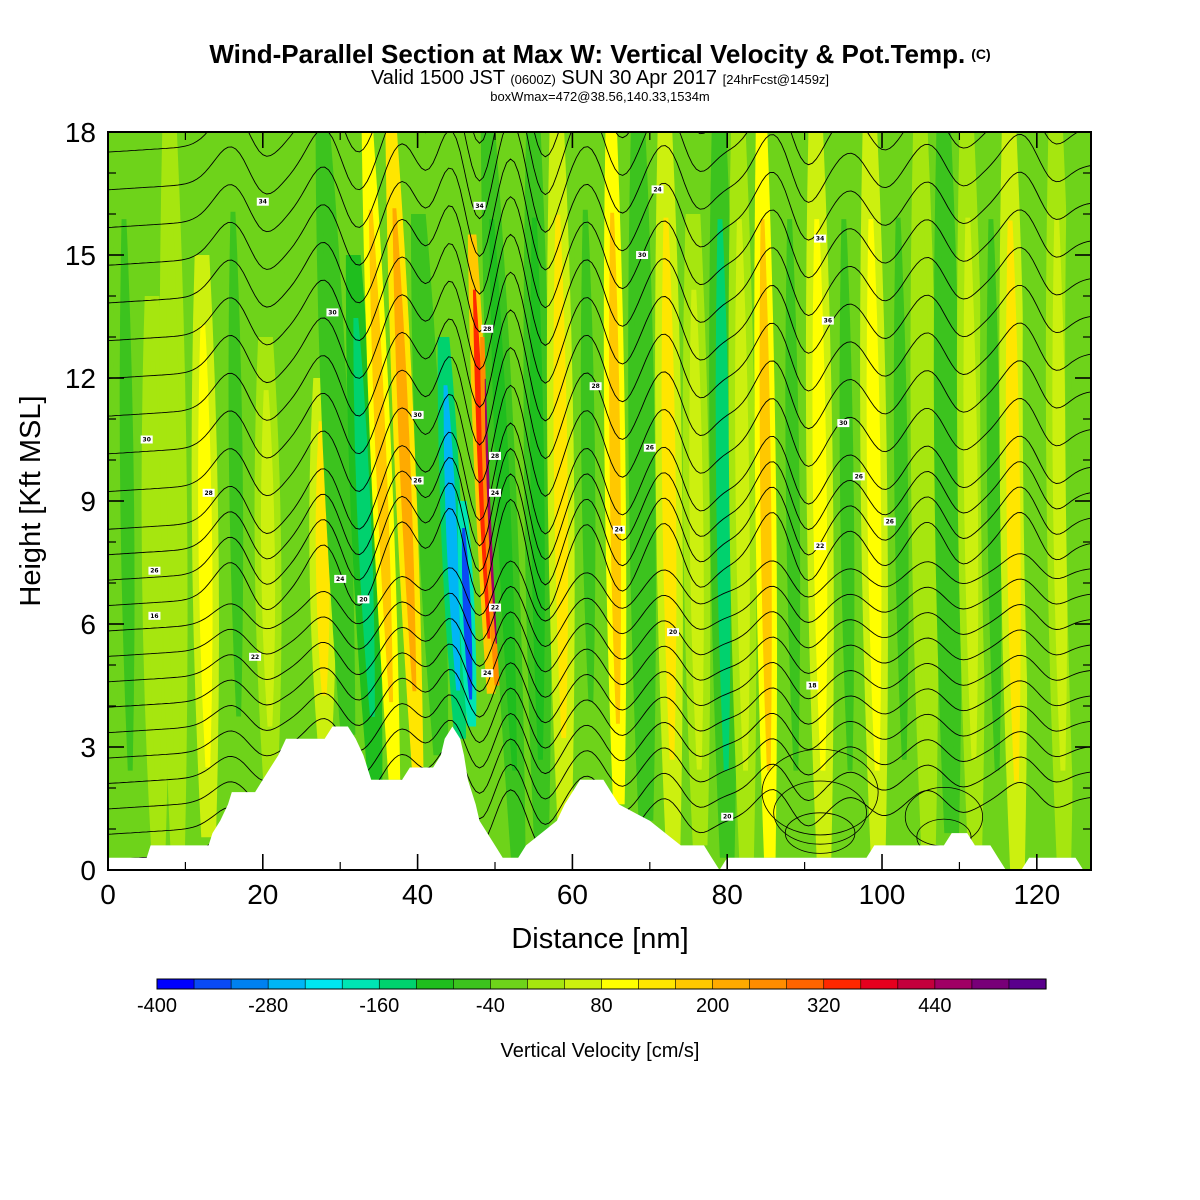 This screenshot has width=1200, height=1200. Describe the element at coordinates (533, 79) in the screenshot. I see `utc-time: (0600Z)` at that location.